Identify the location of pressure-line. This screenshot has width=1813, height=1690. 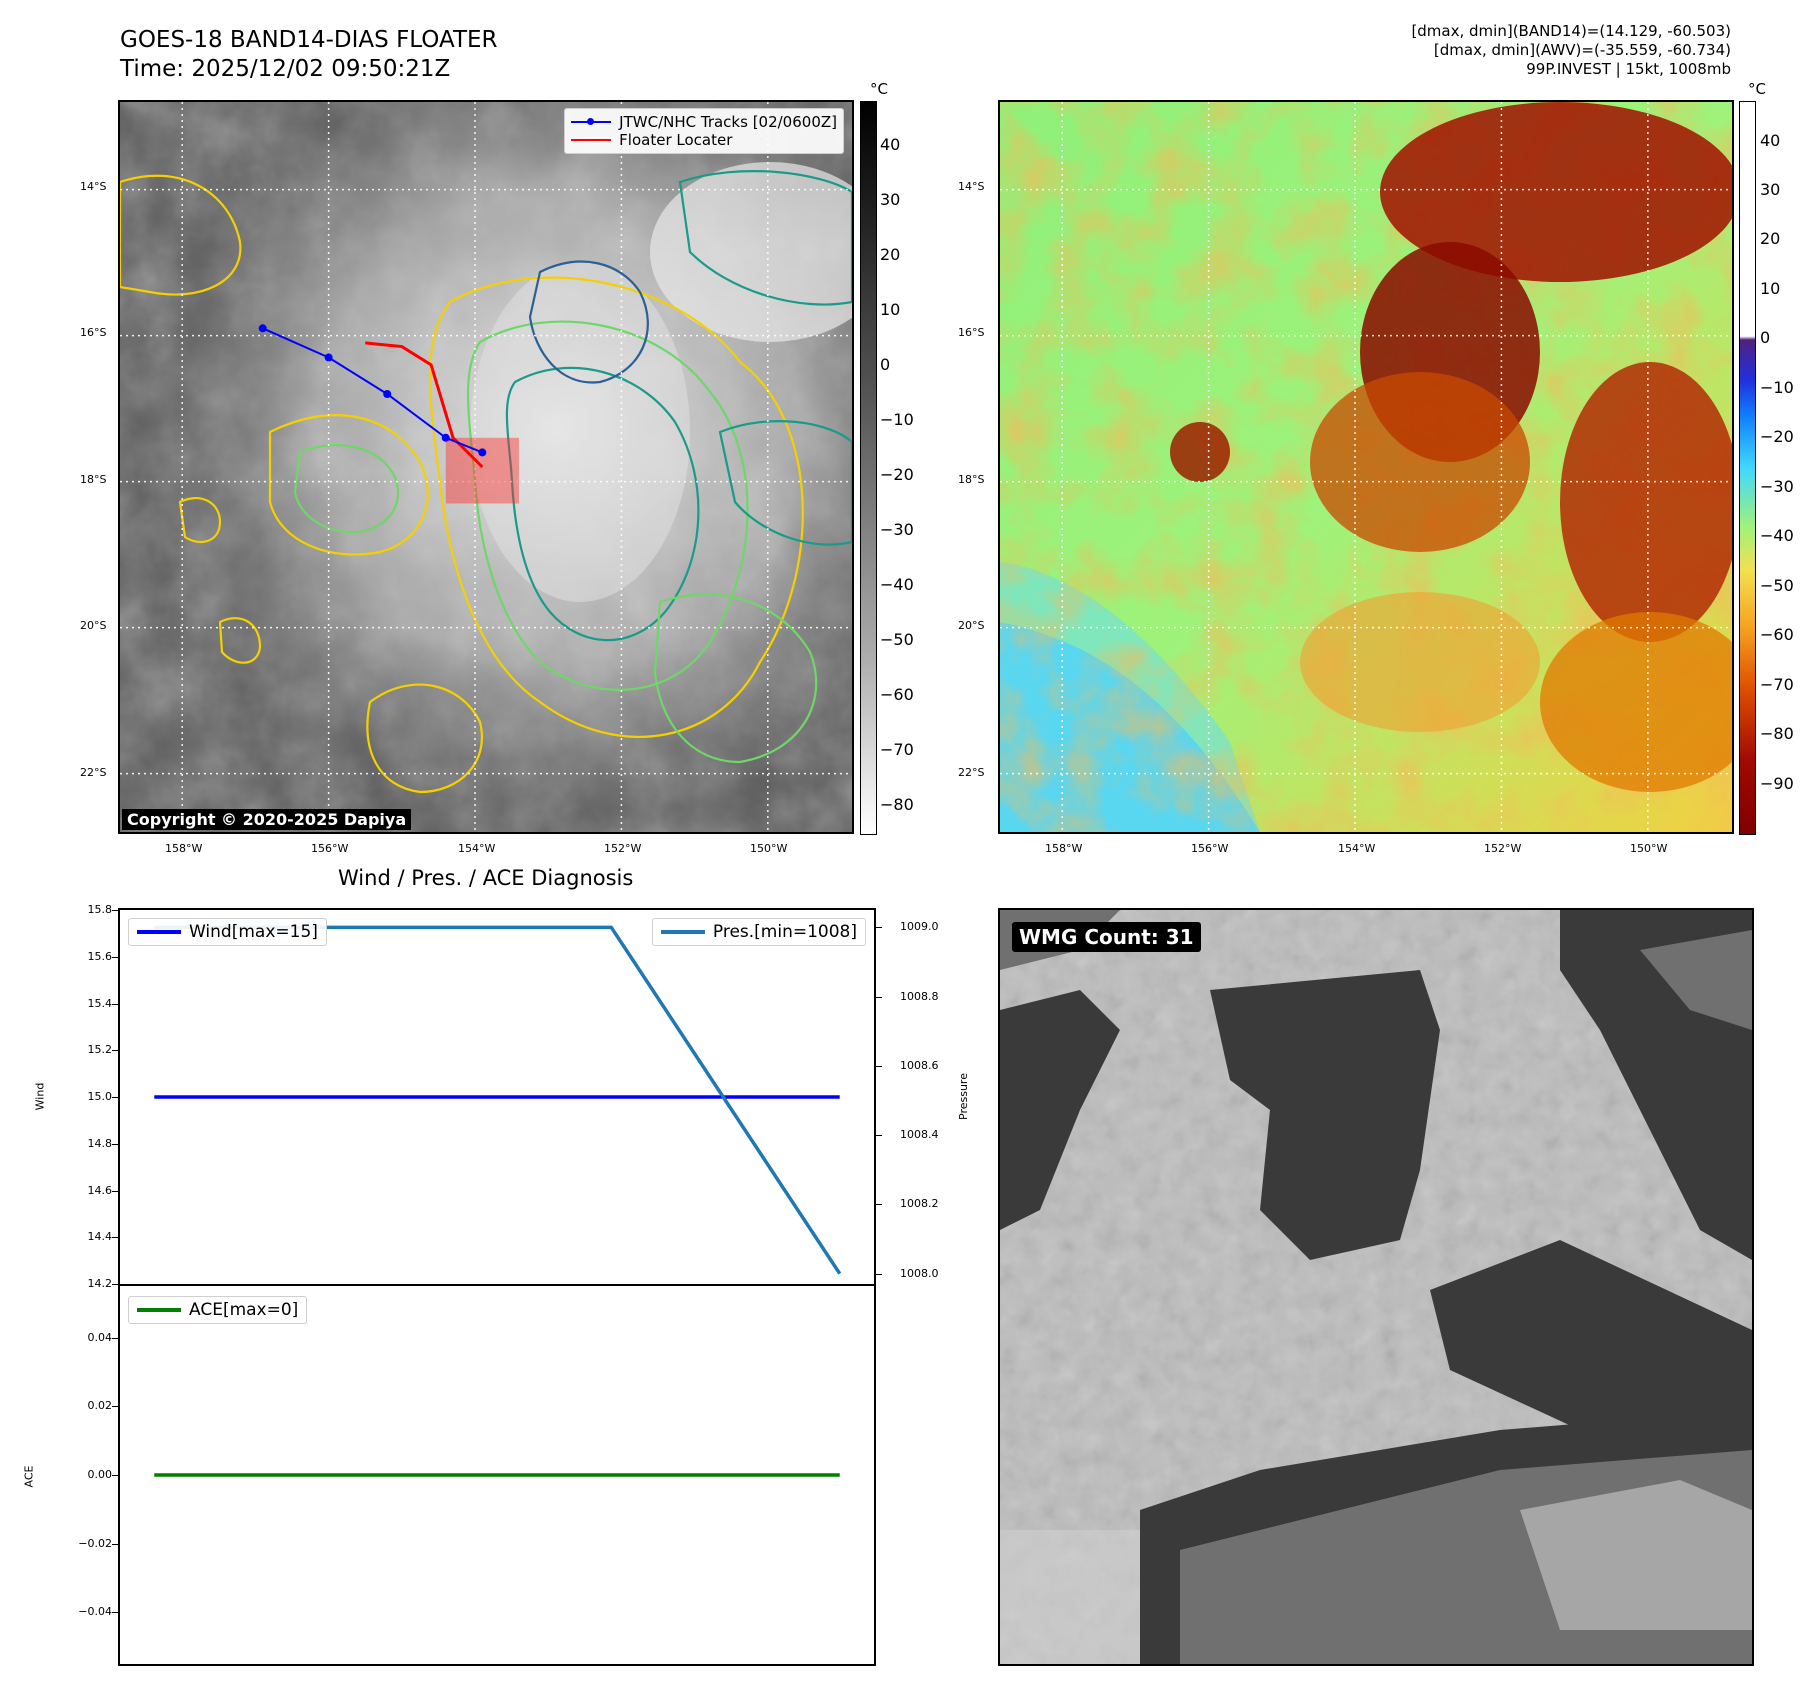
(498, 1100).